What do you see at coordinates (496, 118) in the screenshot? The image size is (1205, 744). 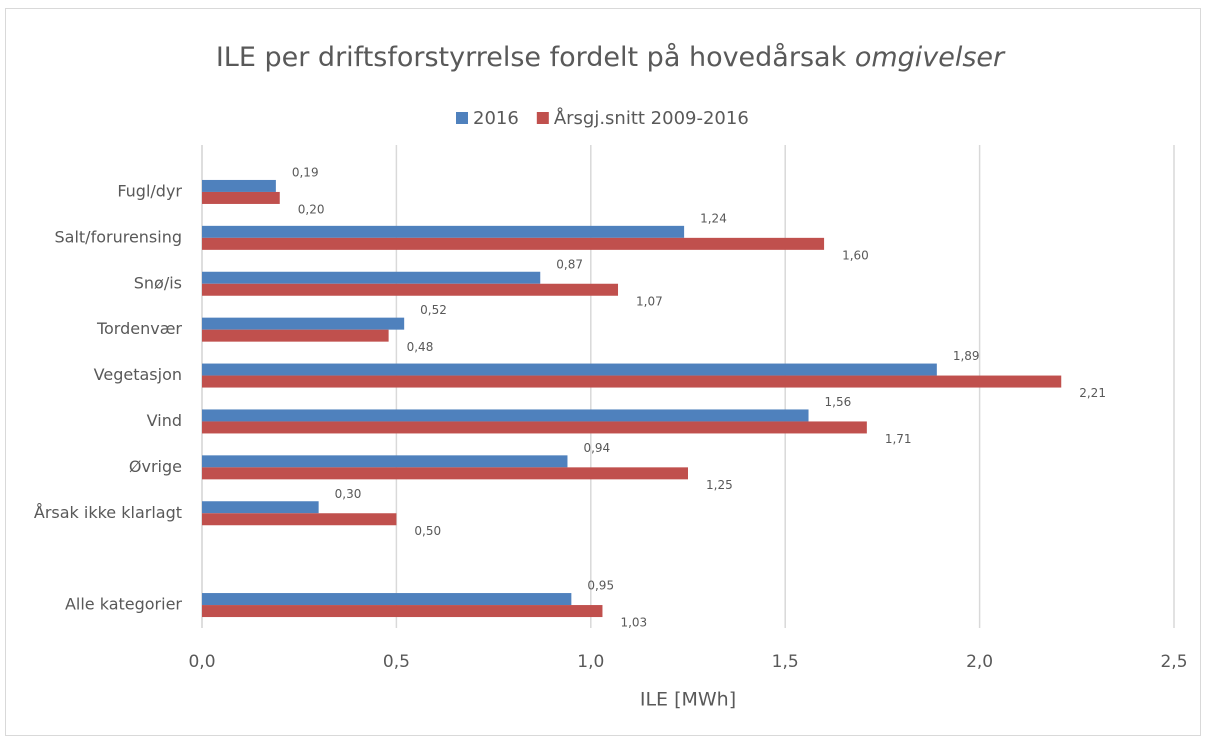 I see `legend-label: 2016` at bounding box center [496, 118].